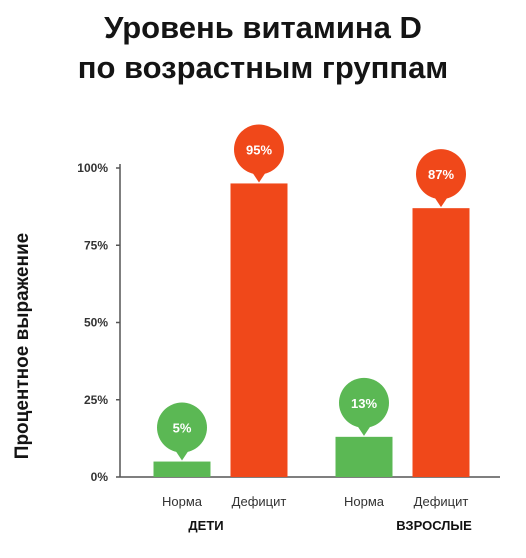 This screenshot has height=558, width=526. I want to click on chart-title-line-1: Уровень витамина D, so click(263, 27).